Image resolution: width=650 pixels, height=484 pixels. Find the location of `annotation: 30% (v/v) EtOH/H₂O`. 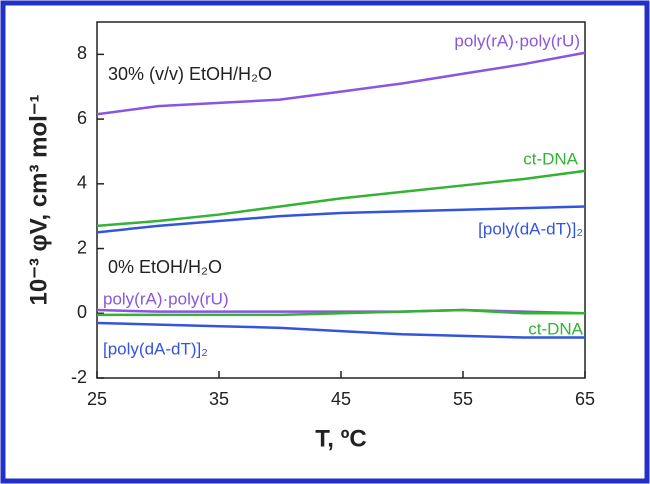

annotation: 30% (v/v) EtOH/H₂O is located at coordinates (190, 74).